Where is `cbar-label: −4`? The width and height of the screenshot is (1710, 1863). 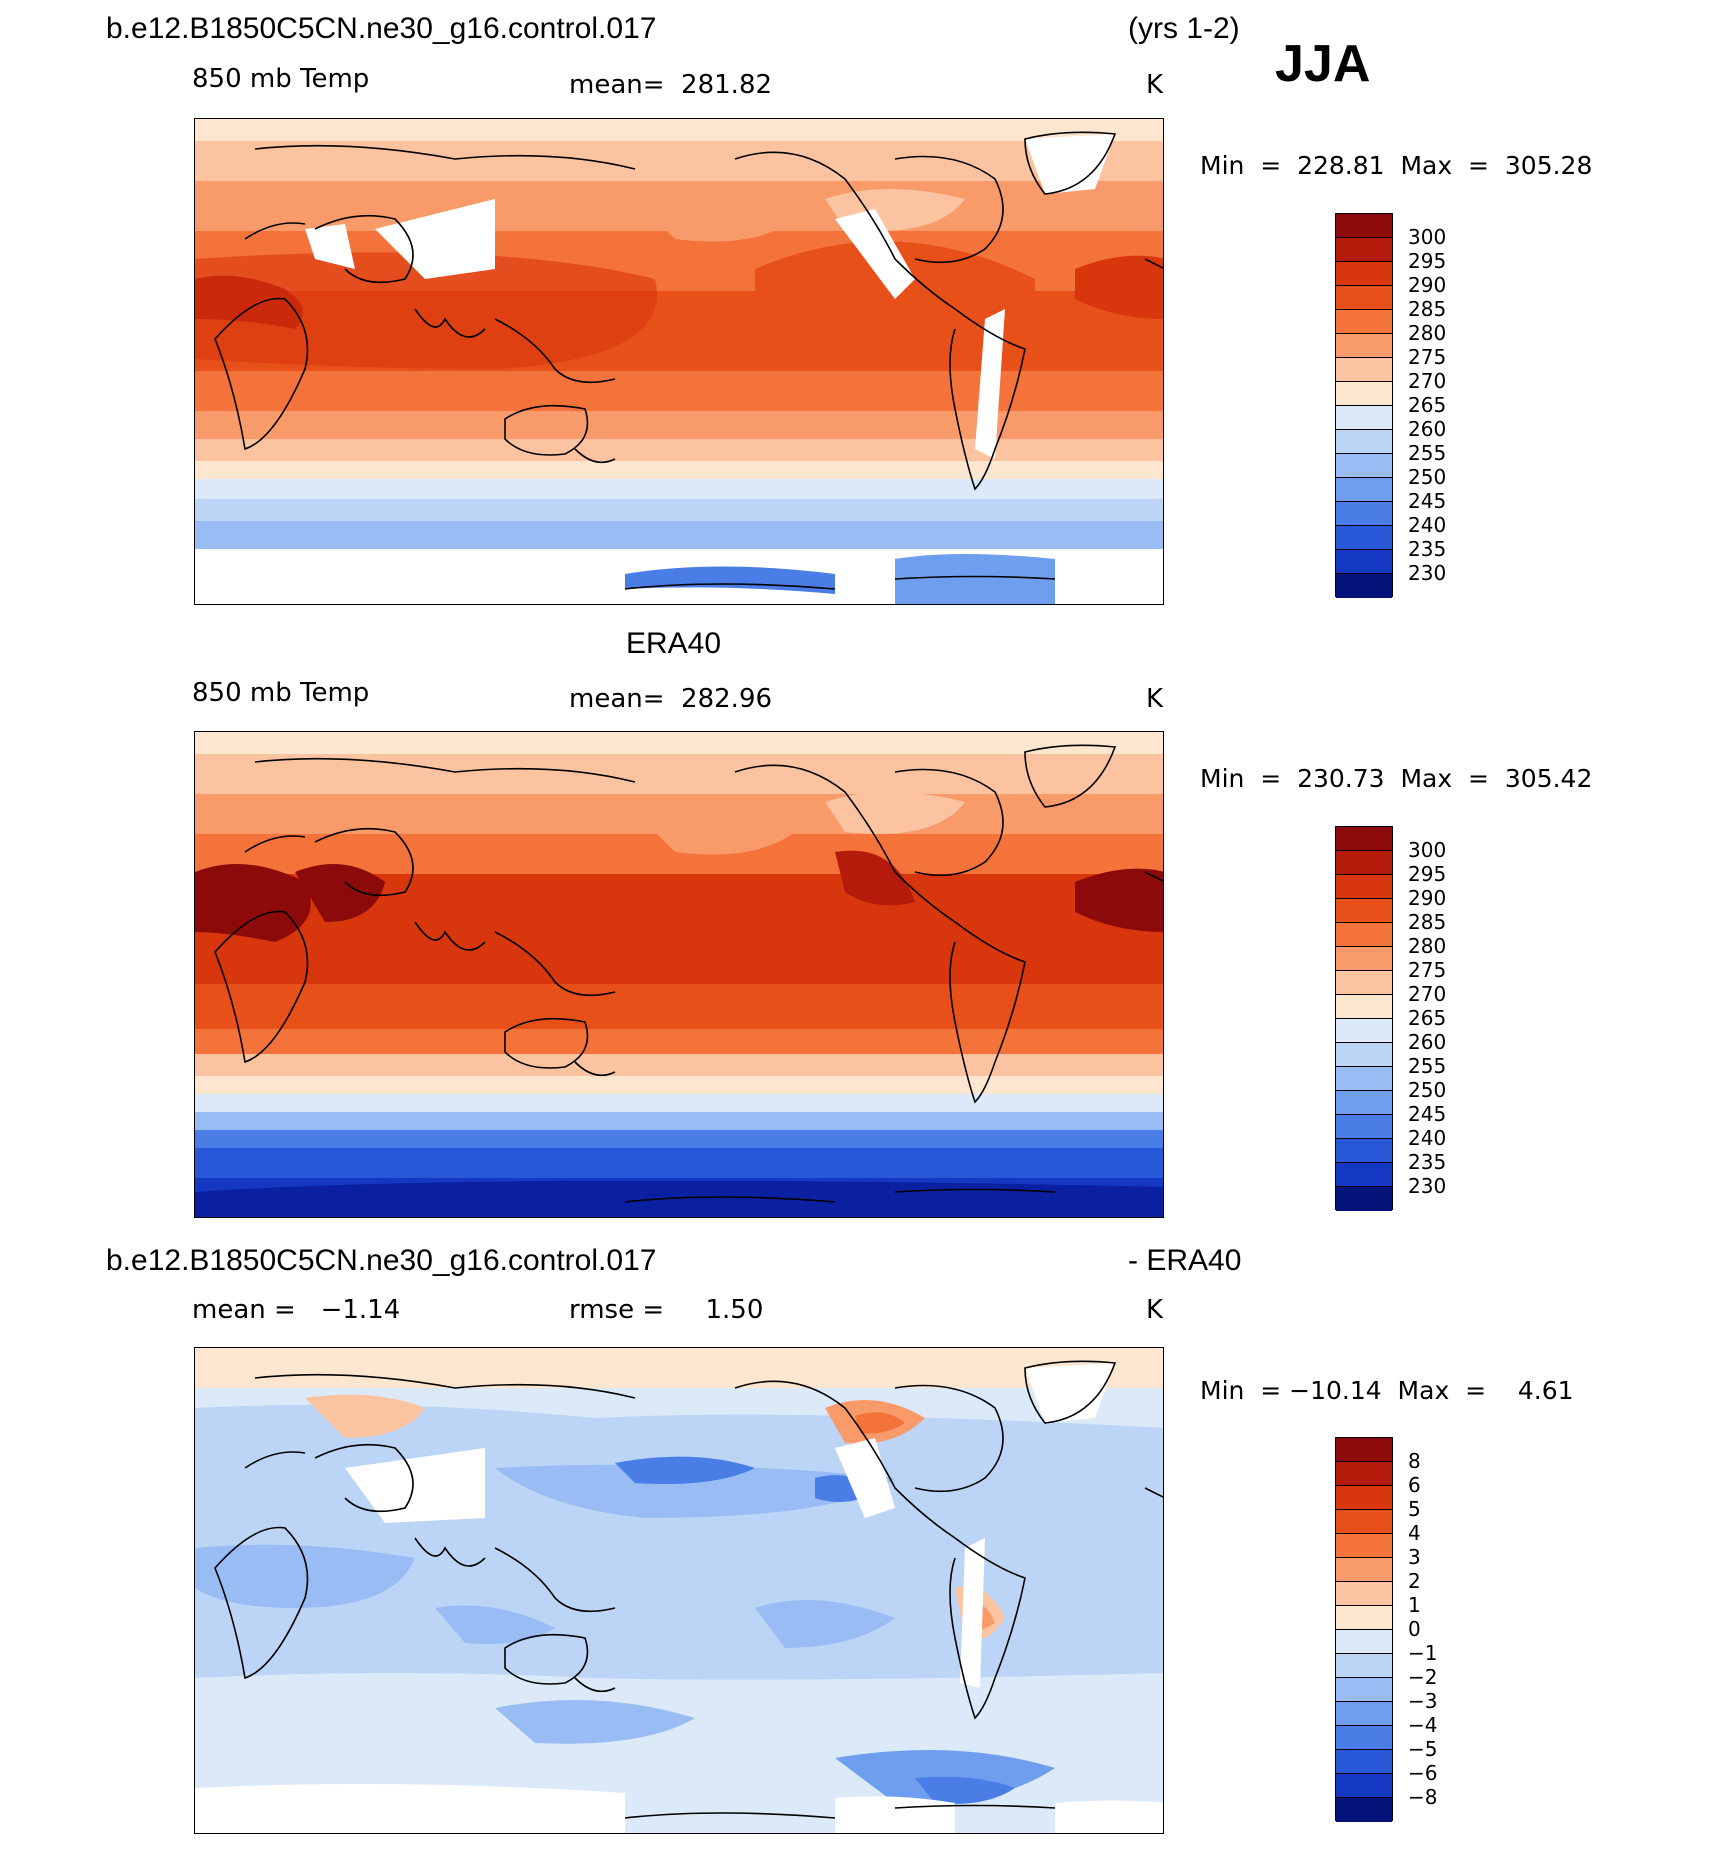
cbar-label: −4 is located at coordinates (1423, 1725).